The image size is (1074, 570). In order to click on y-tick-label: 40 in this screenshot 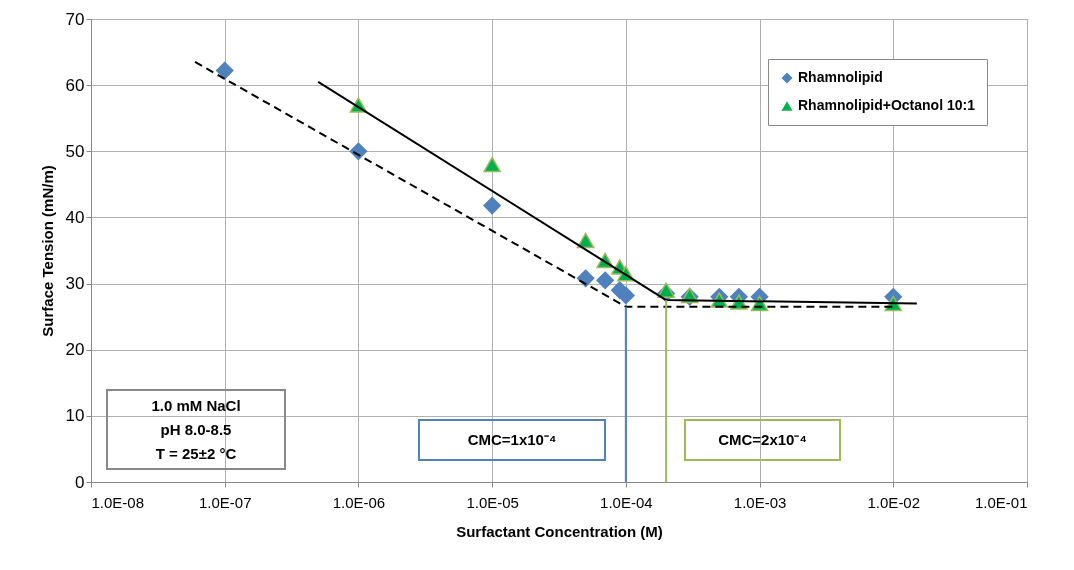, I will do `click(75, 217)`.